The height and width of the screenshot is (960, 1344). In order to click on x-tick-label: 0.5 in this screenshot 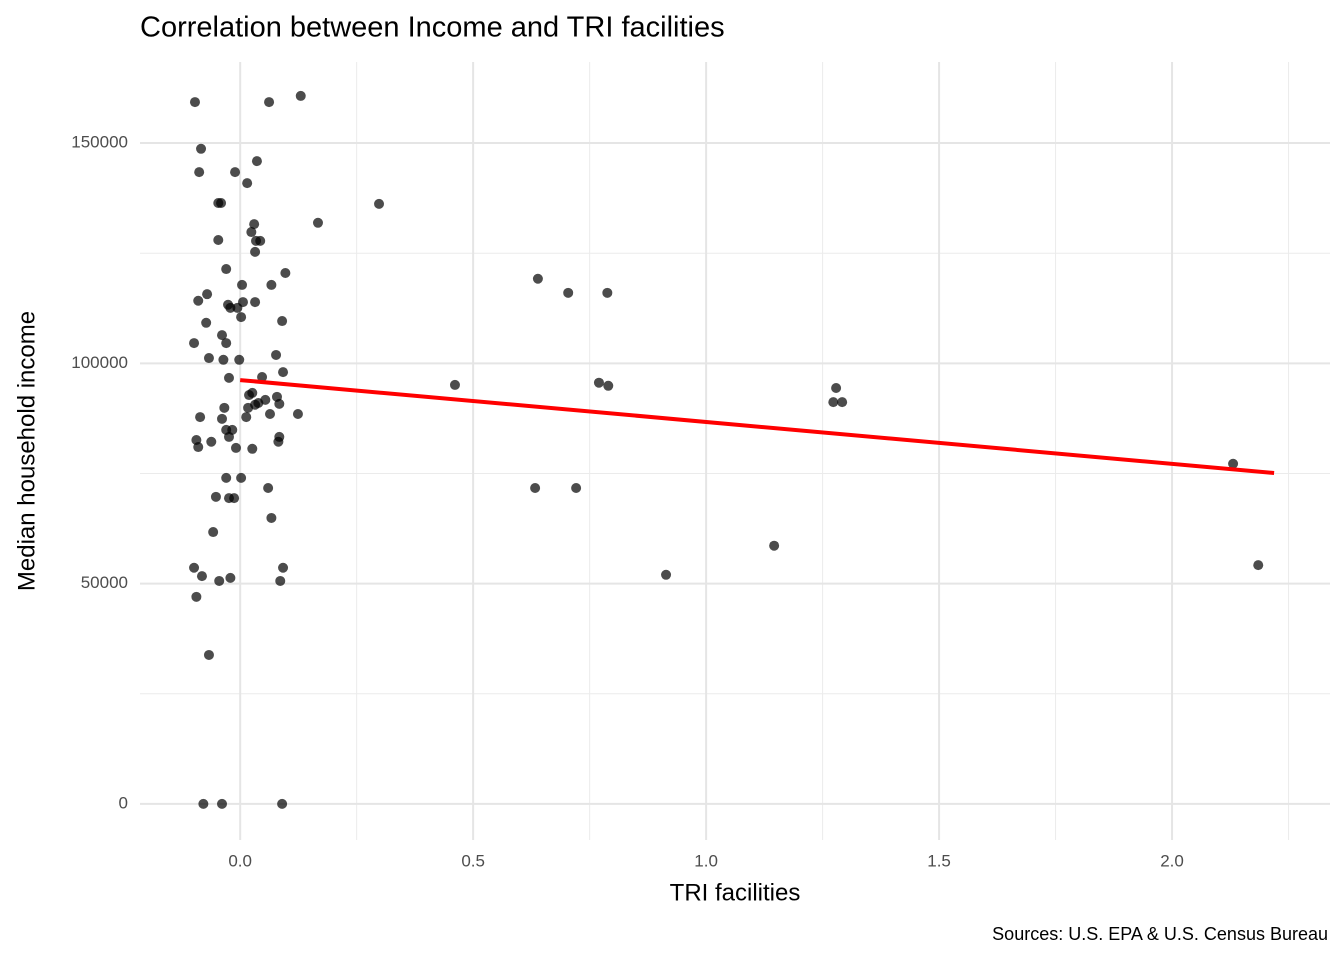, I will do `click(473, 860)`.